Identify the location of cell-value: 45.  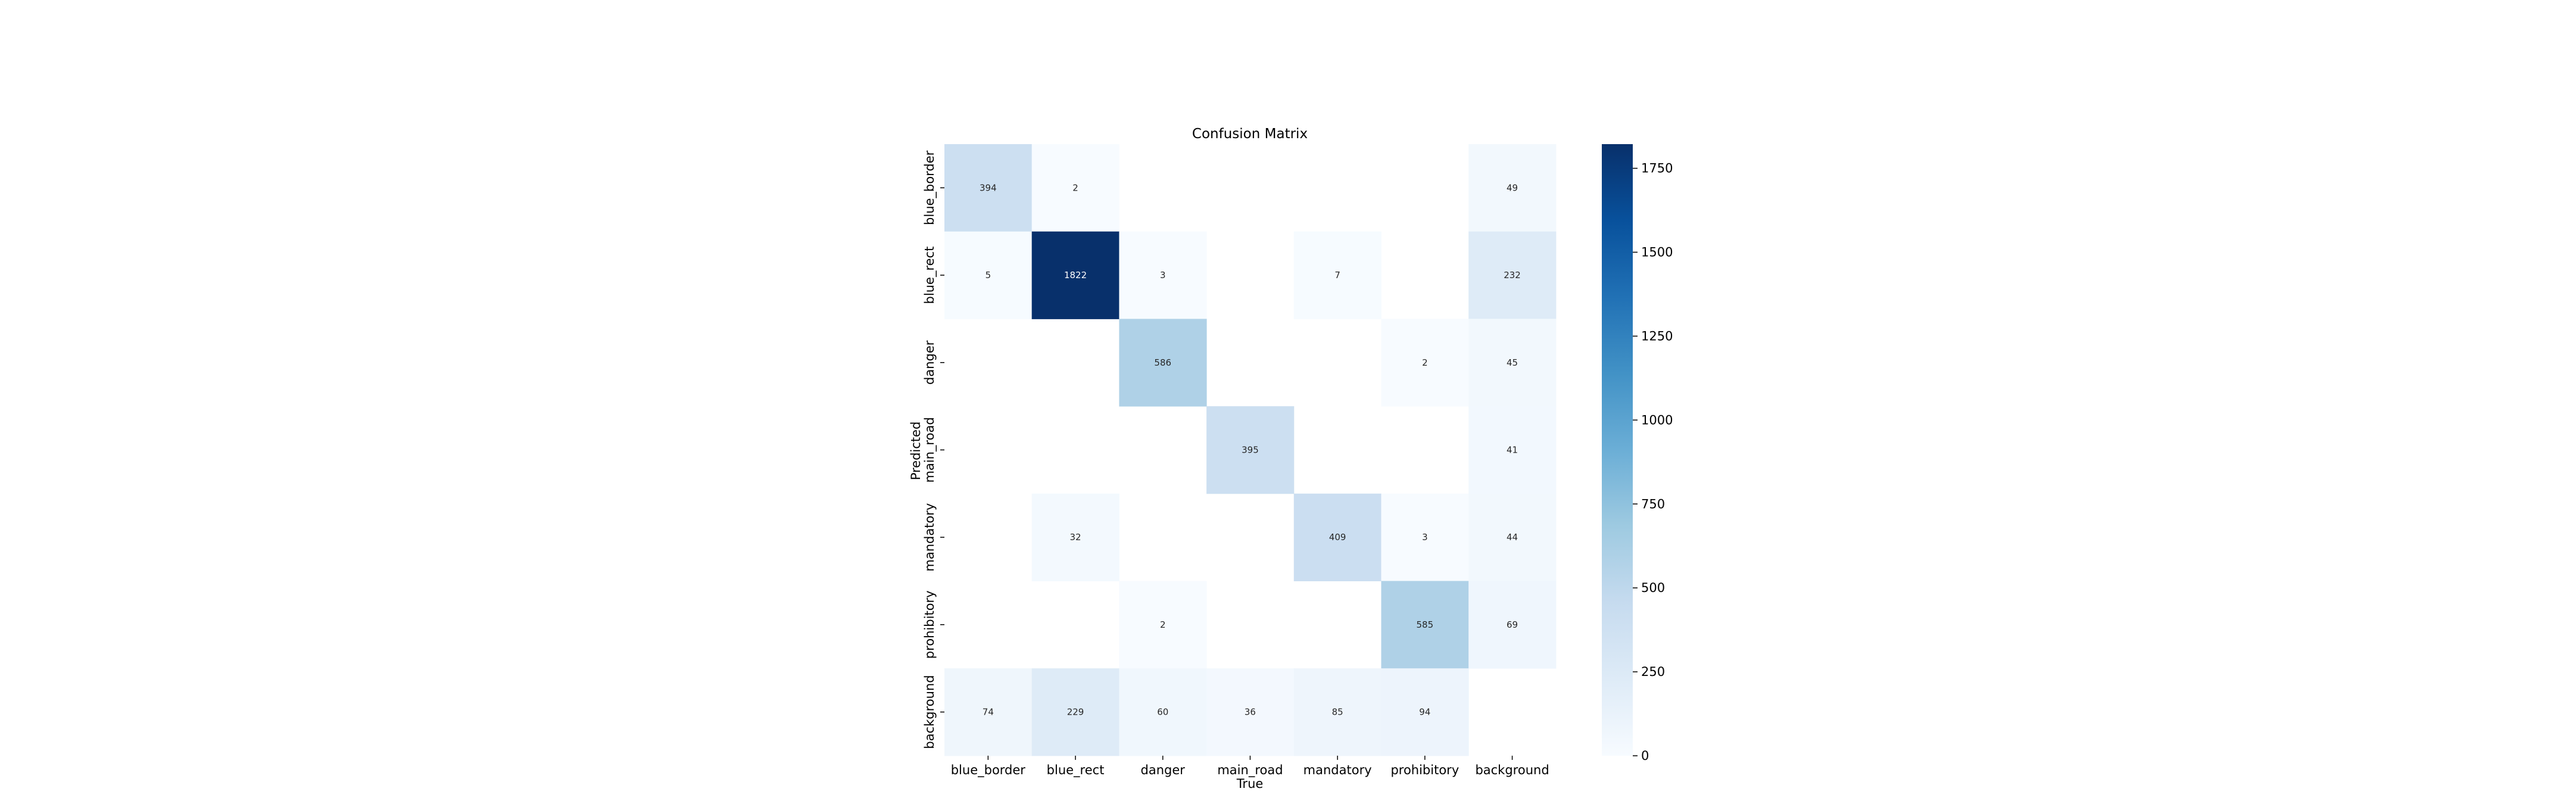
(1513, 362).